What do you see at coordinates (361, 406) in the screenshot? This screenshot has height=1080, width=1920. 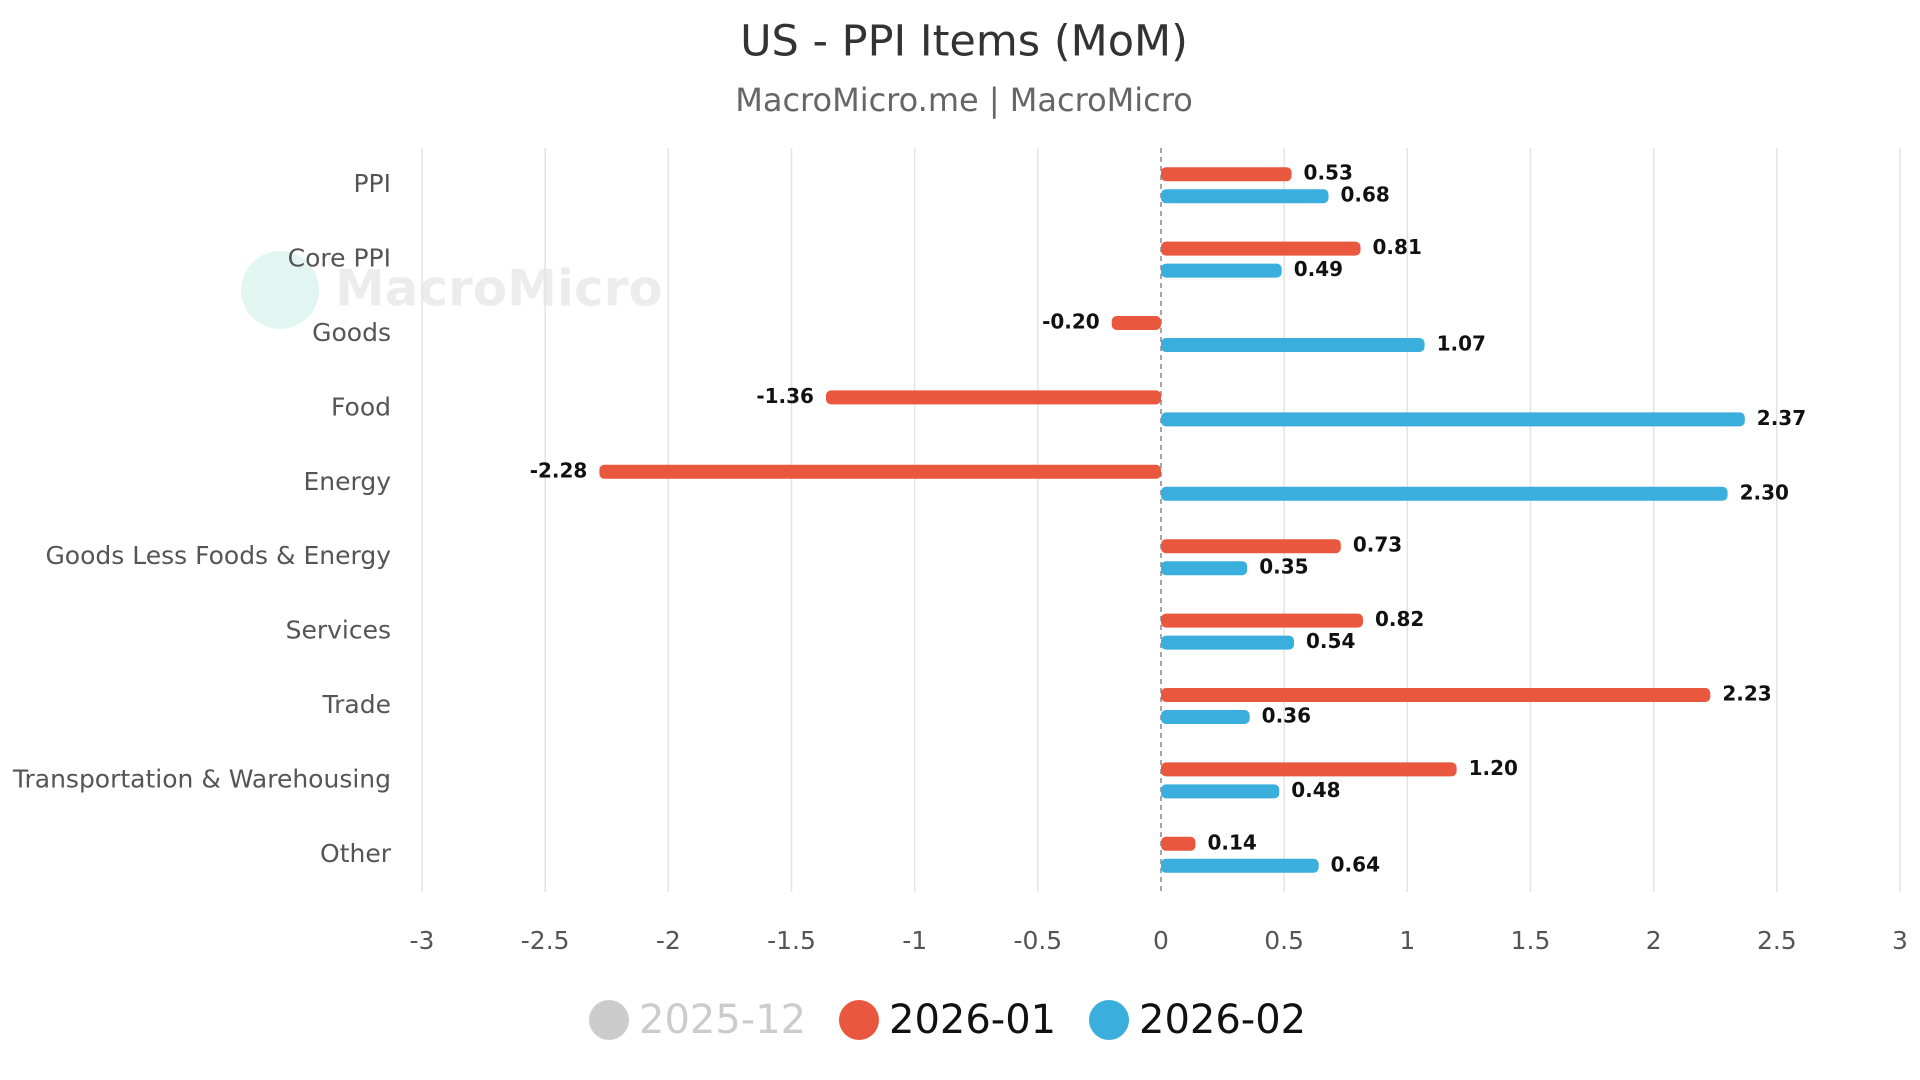 I see `y-tick-label: Food` at bounding box center [361, 406].